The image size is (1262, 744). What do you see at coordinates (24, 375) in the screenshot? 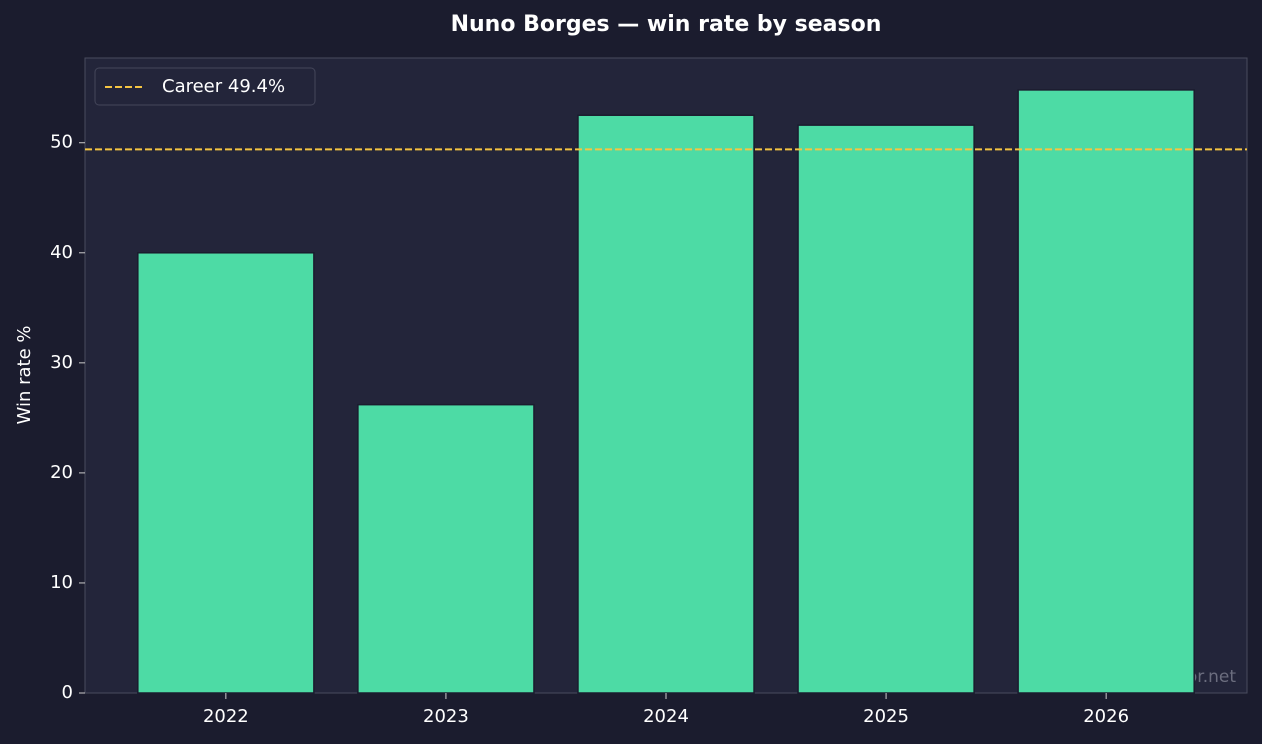
I see `y-axis-label: Win rate %` at bounding box center [24, 375].